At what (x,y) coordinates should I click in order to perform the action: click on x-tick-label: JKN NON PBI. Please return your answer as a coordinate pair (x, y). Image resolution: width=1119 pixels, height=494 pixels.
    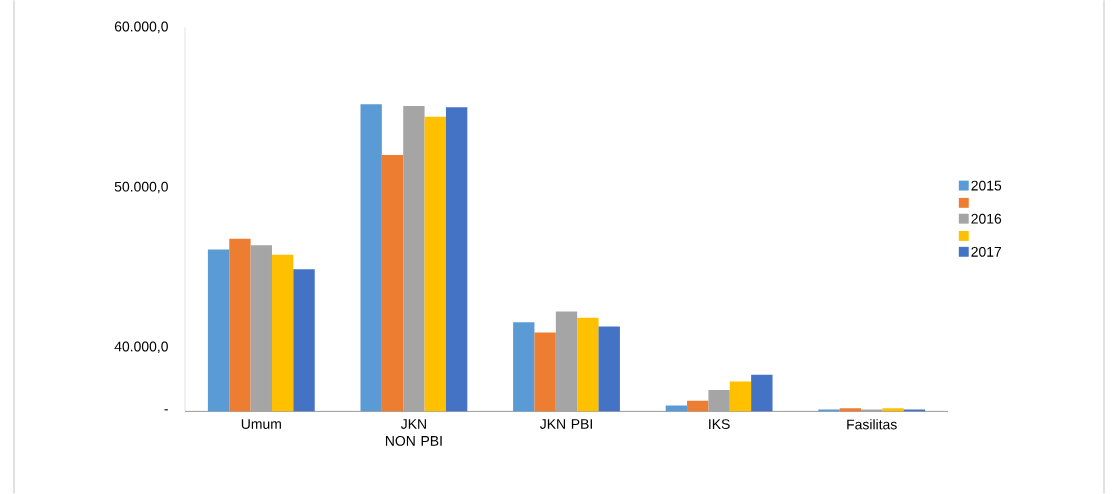
    Looking at the image, I should click on (413, 432).